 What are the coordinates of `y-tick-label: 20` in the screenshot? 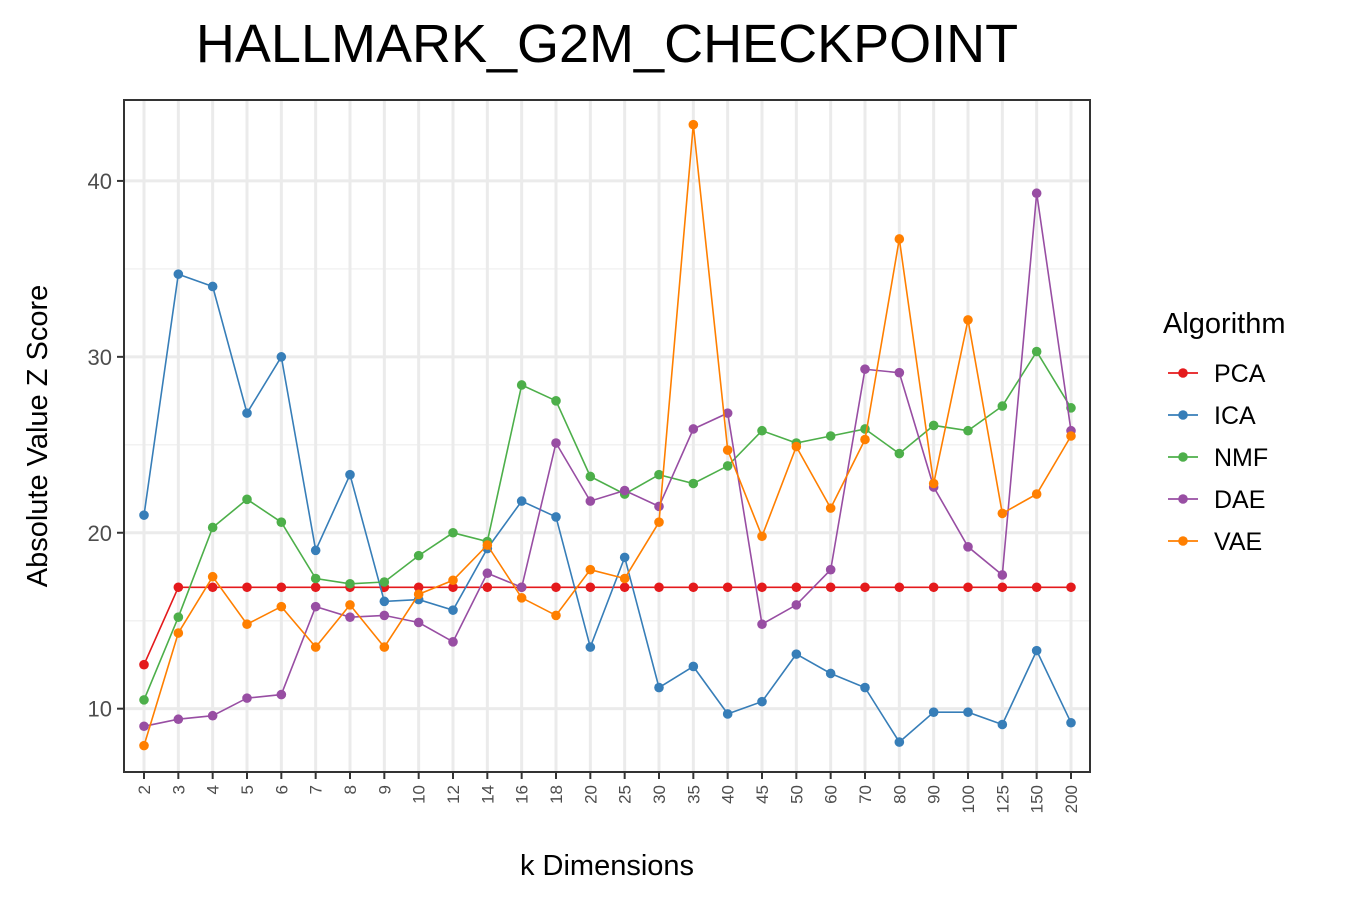 It's located at (100, 533).